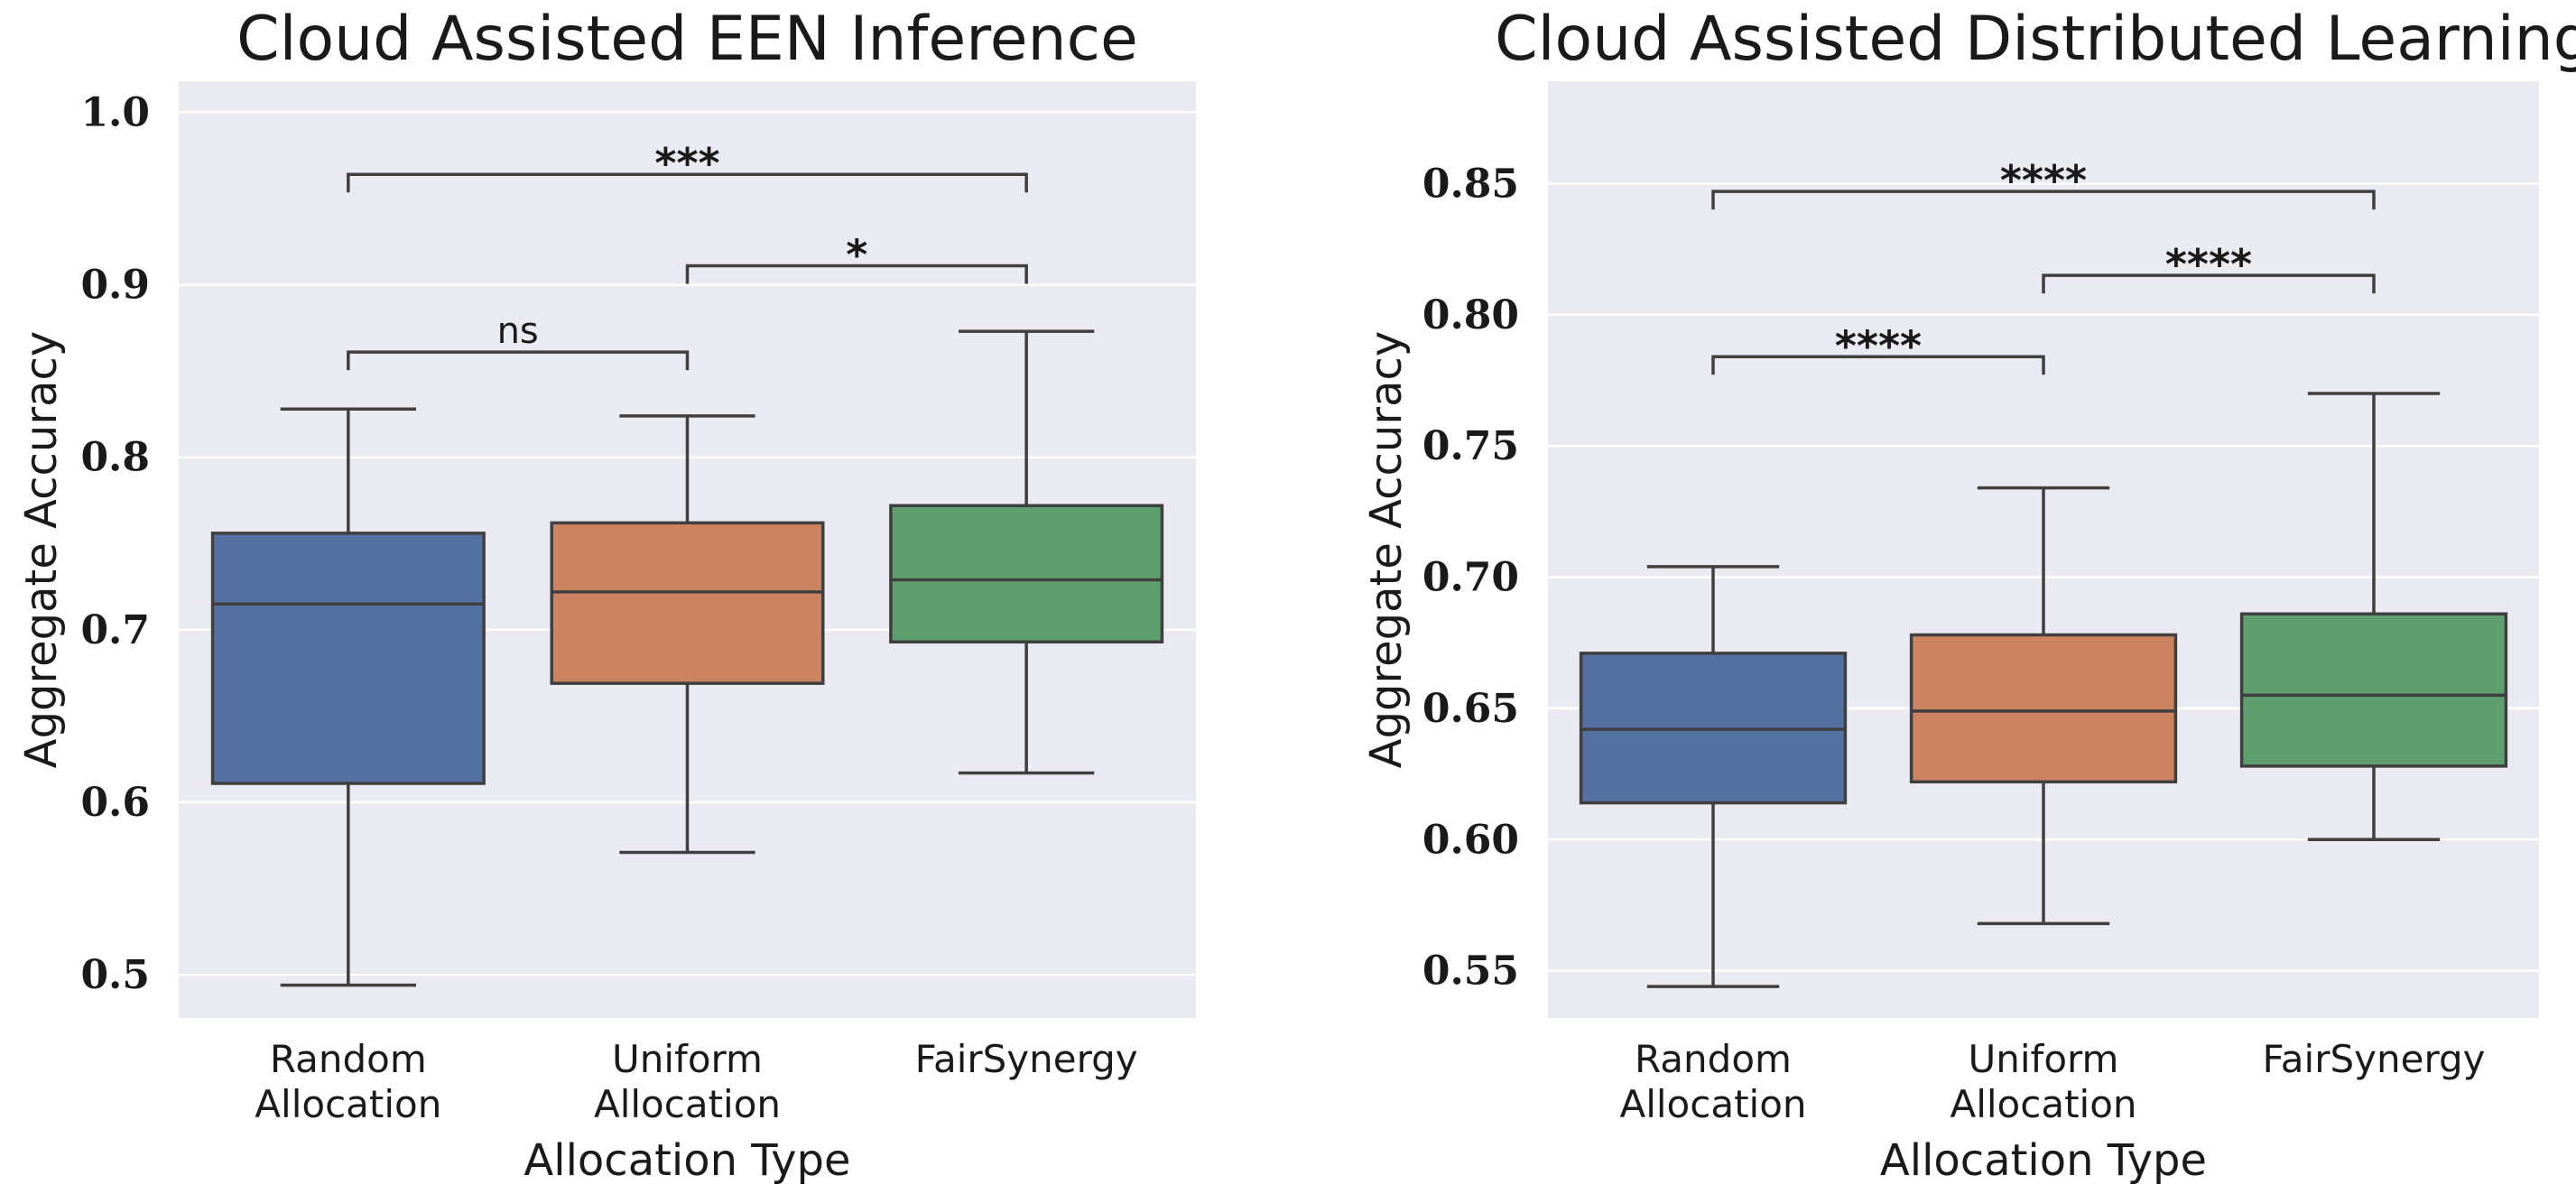 This screenshot has width=2576, height=1203. Describe the element at coordinates (1470, 709) in the screenshot. I see `y-tick-label: 0.65` at that location.